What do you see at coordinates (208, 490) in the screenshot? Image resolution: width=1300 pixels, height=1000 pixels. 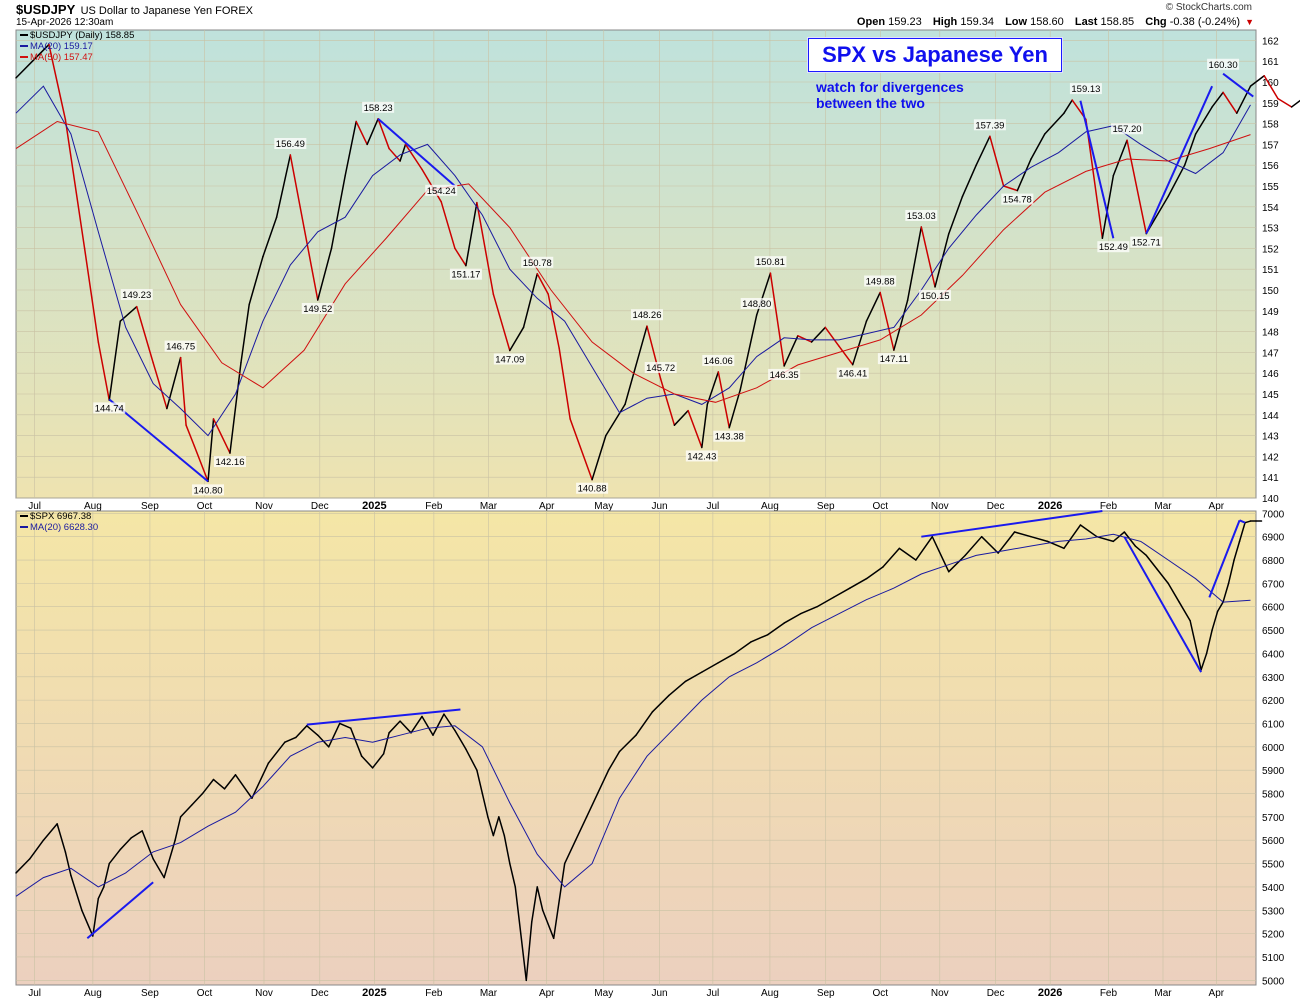 I see `usdjpy-data-label: 140.80` at bounding box center [208, 490].